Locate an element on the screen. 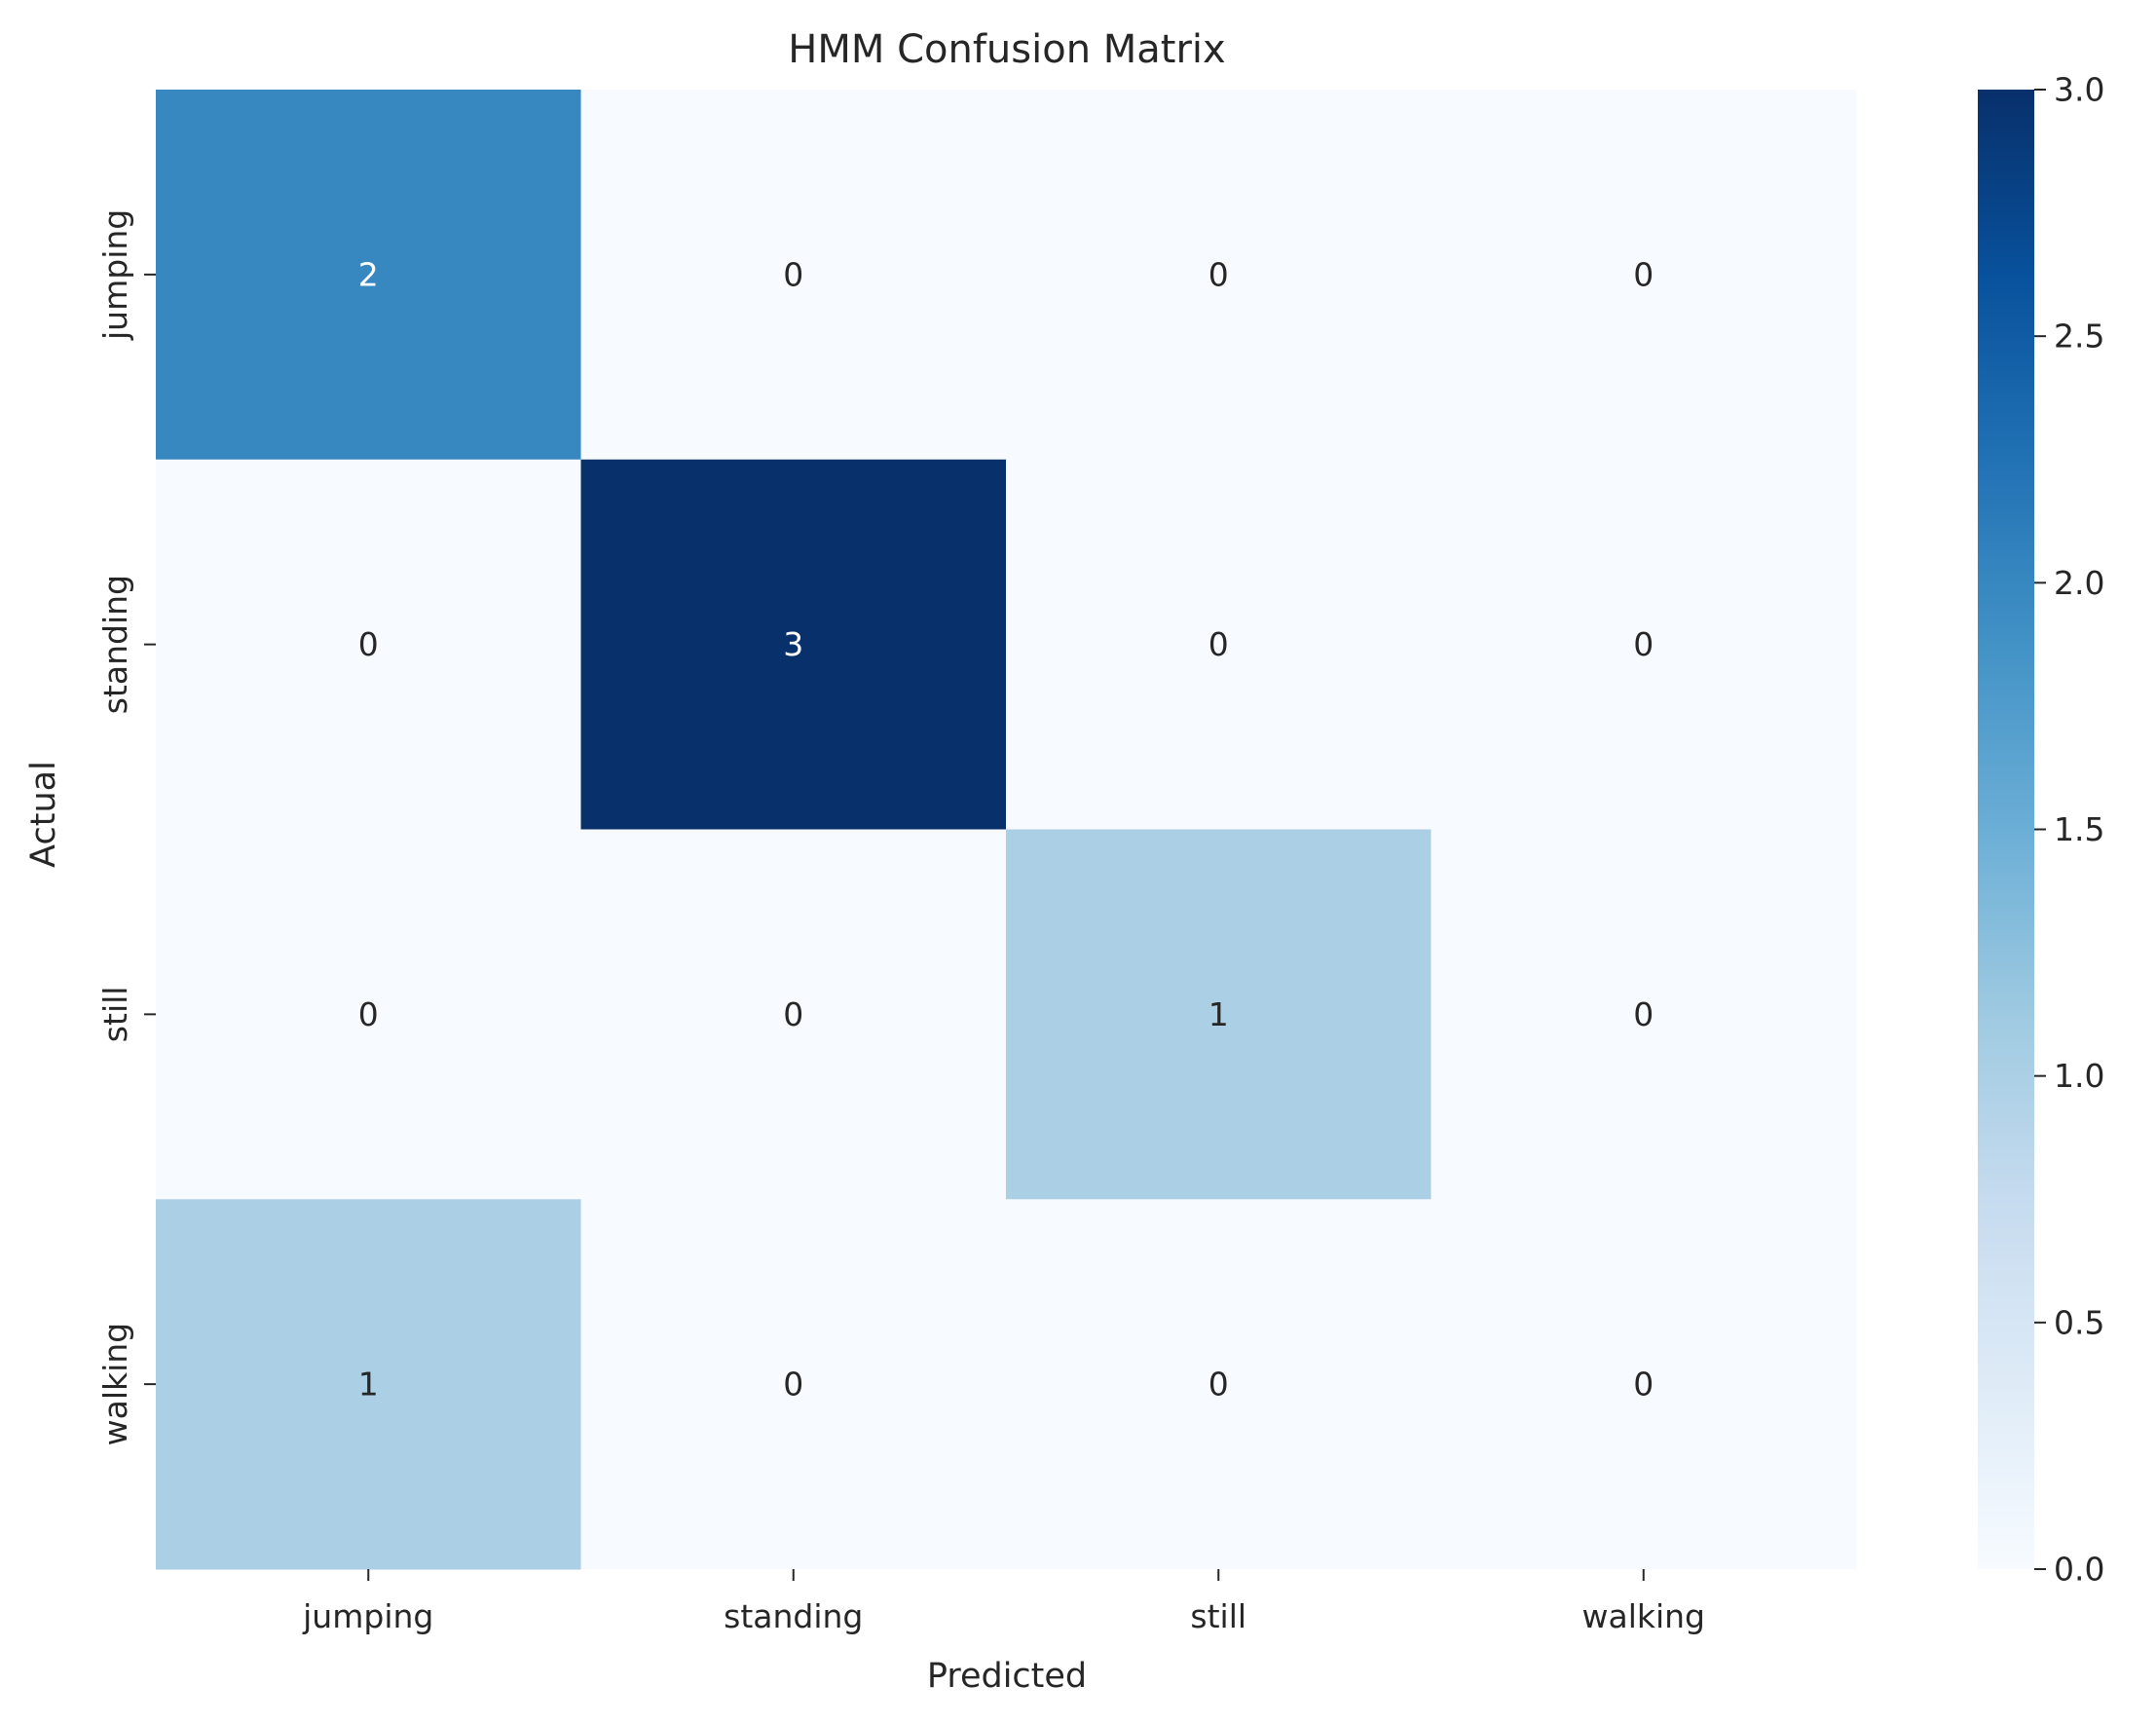  x-tick-label: walking is located at coordinates (1643, 1616).